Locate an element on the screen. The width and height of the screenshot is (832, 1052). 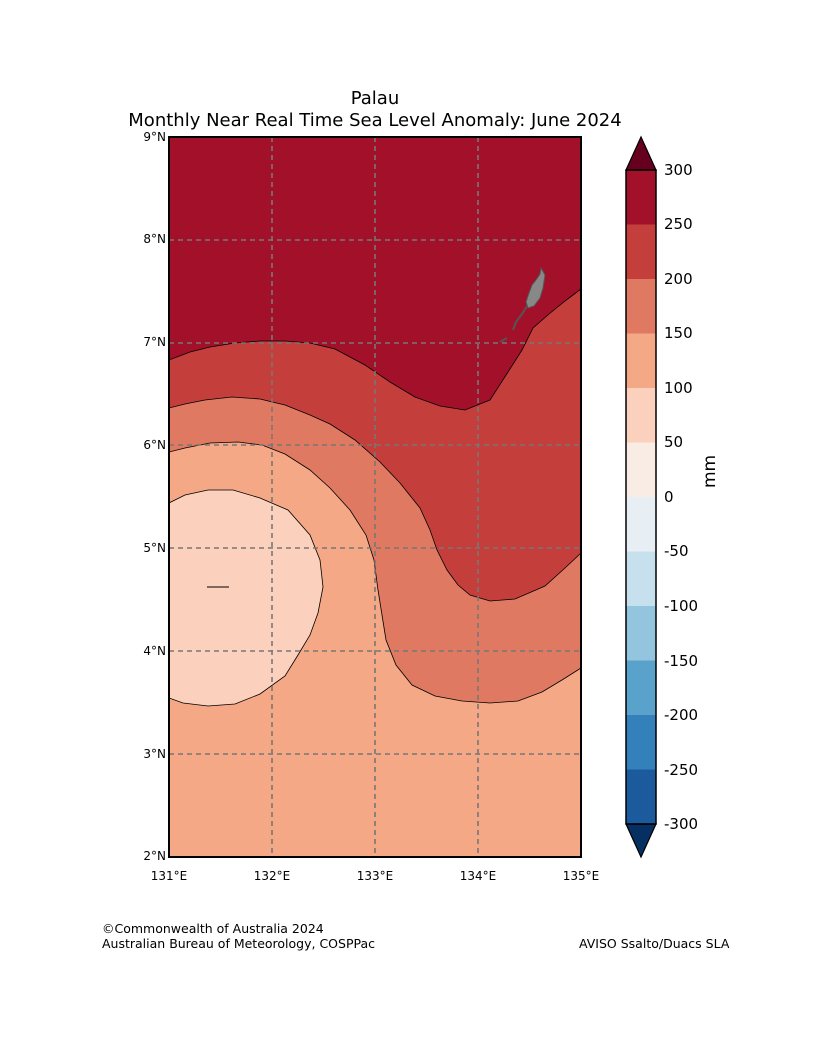
colorbar-tick-200: 200 is located at coordinates (678, 279).